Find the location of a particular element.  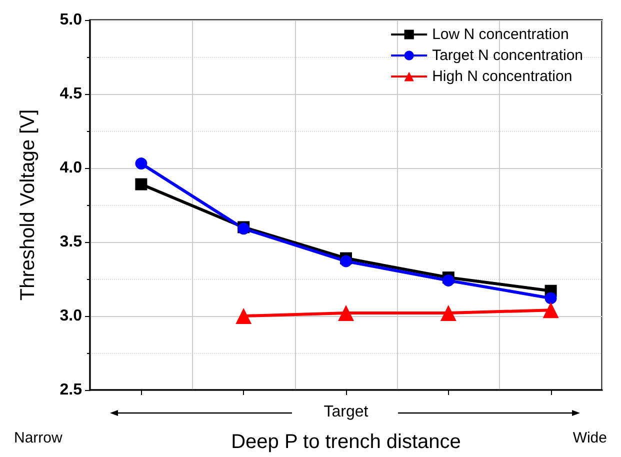

y-tick-label: 5.0 is located at coordinates (71, 20).